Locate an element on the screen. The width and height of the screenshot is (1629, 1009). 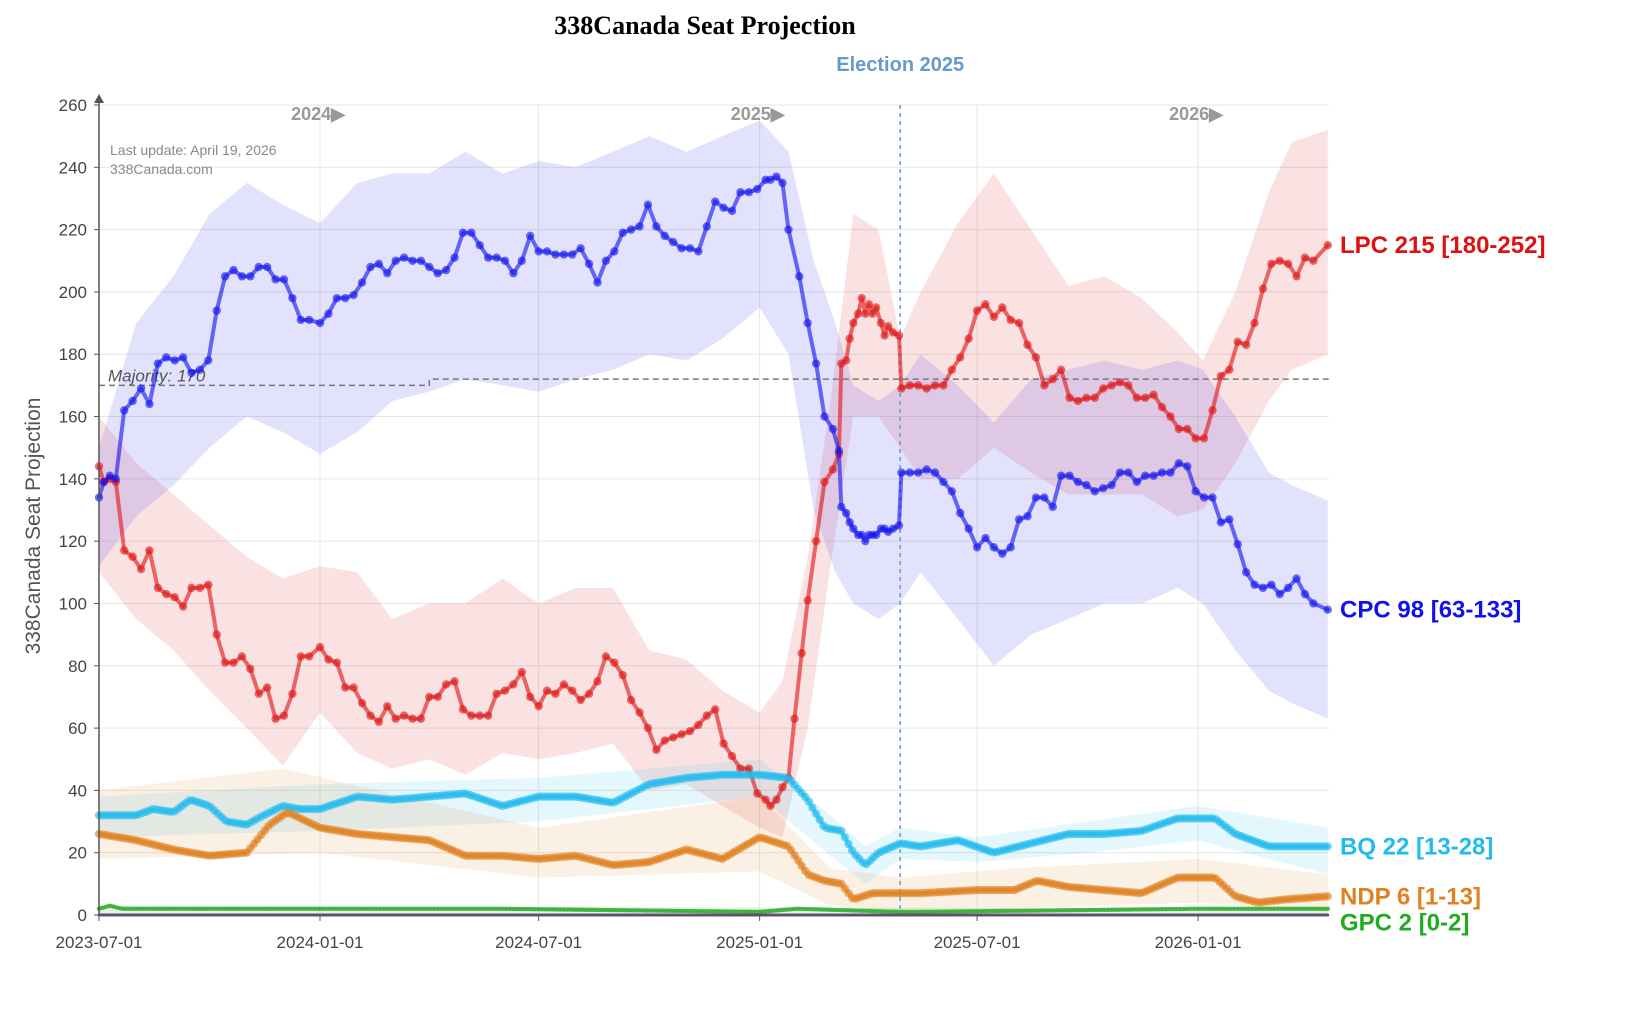
end-label-gpc: GPC 2 [0-2] is located at coordinates (1404, 922).